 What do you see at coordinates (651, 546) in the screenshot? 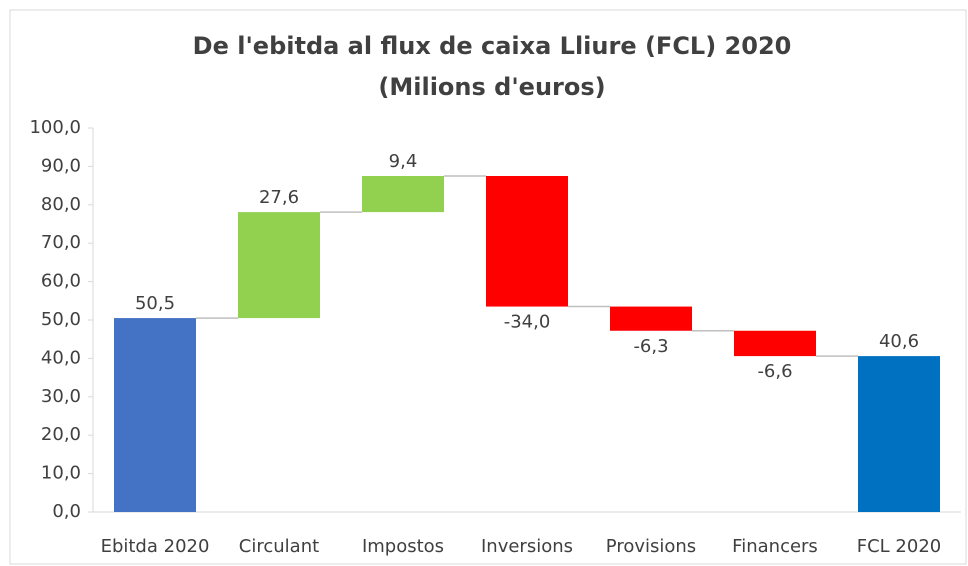
I see `x-tick-label: Provisions` at bounding box center [651, 546].